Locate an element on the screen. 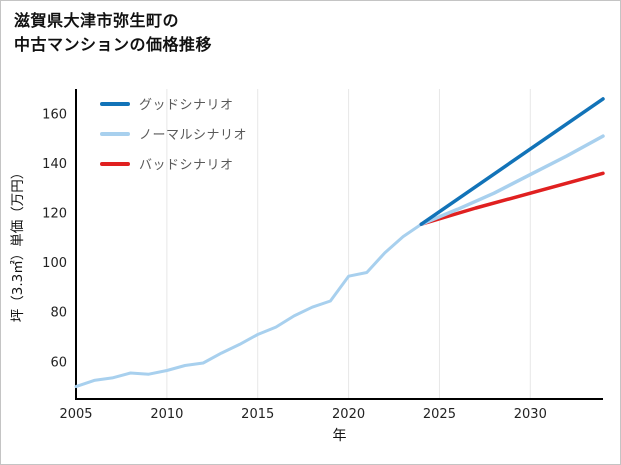 The image size is (621, 465). y-tick-label: 120 is located at coordinates (54, 214).